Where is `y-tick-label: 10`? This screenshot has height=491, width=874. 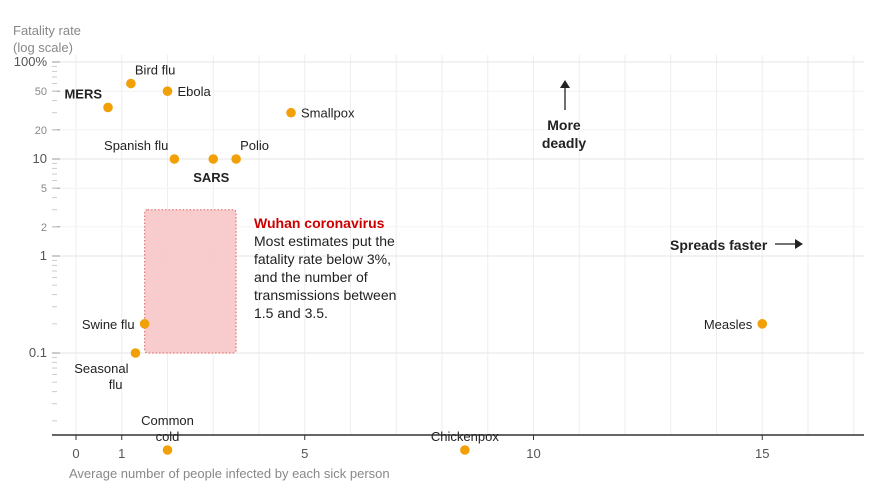 y-tick-label: 10 is located at coordinates (40, 158).